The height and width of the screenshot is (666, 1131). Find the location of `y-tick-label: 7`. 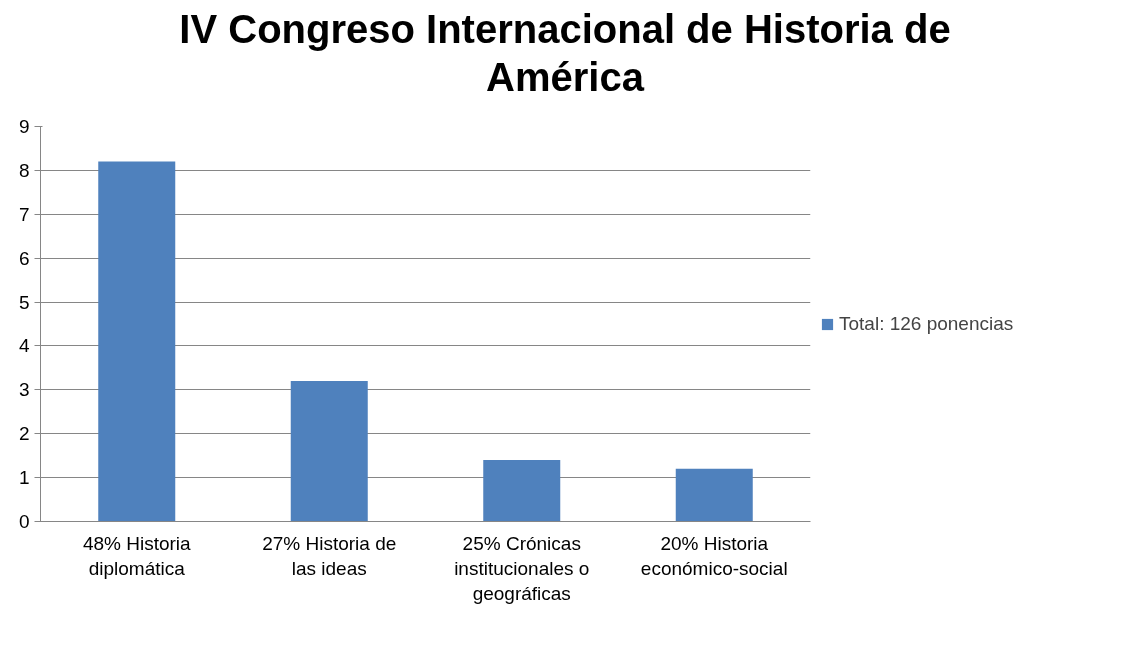

y-tick-label: 7 is located at coordinates (24, 214).